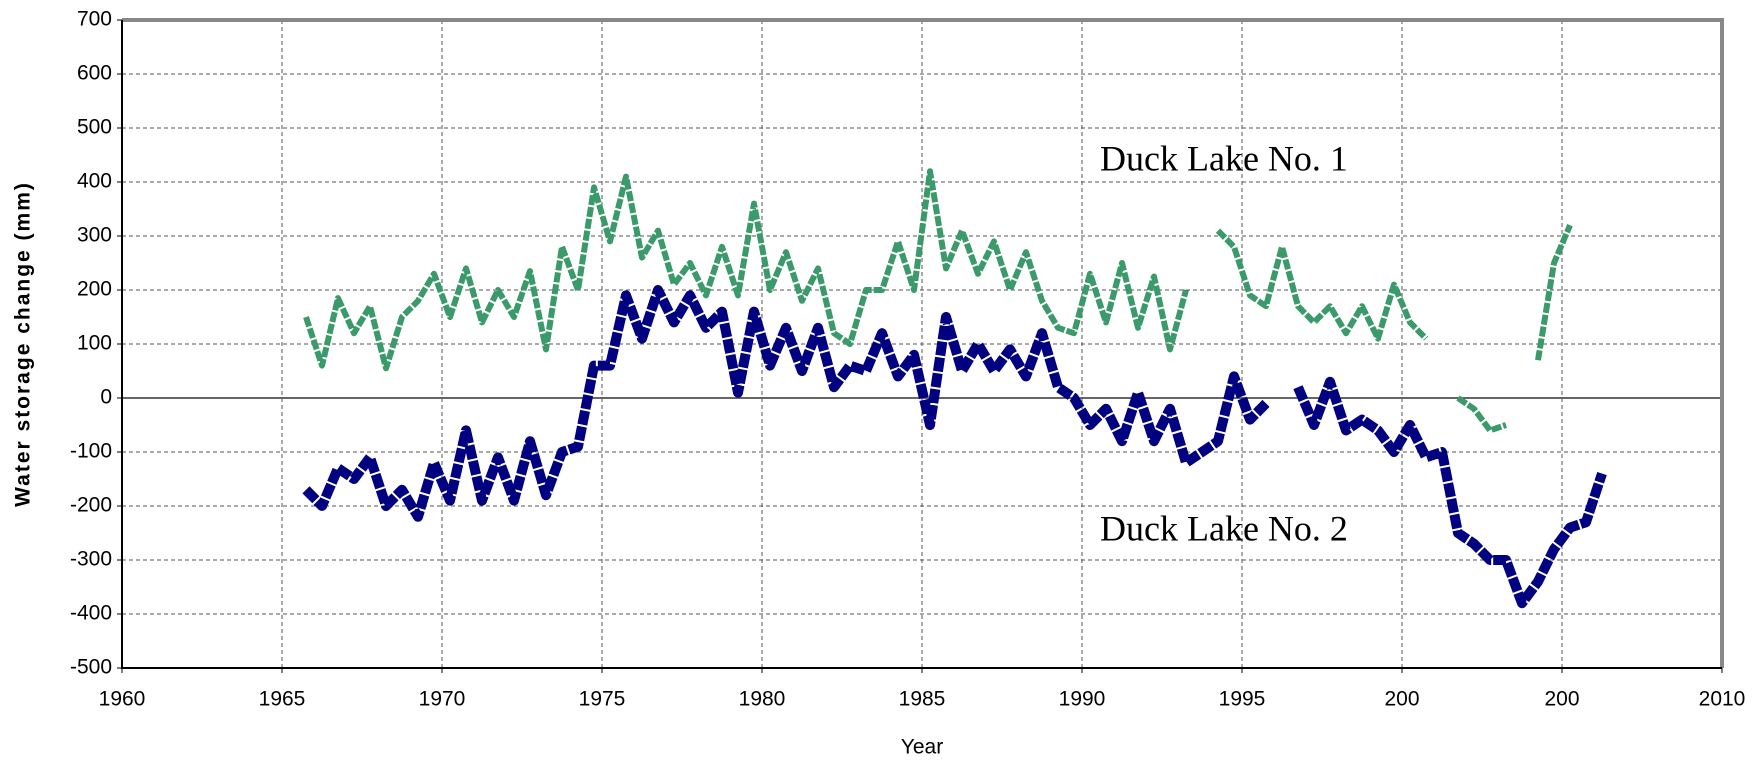  I want to click on y-tick-label: 500, so click(94, 127).